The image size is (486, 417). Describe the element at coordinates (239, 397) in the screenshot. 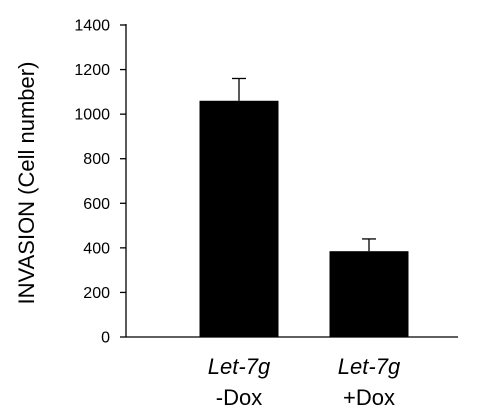

I see `category-condition-1: -Dox` at that location.